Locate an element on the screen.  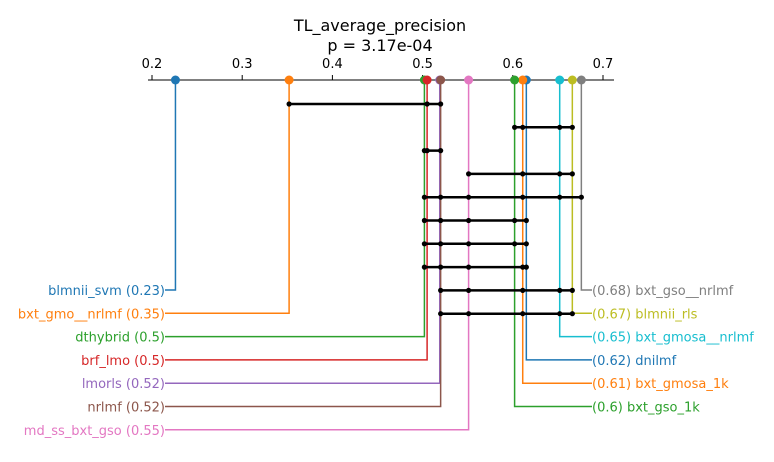
method-label: (0.65) bxt_gmosa__nrlmf is located at coordinates (673, 338).